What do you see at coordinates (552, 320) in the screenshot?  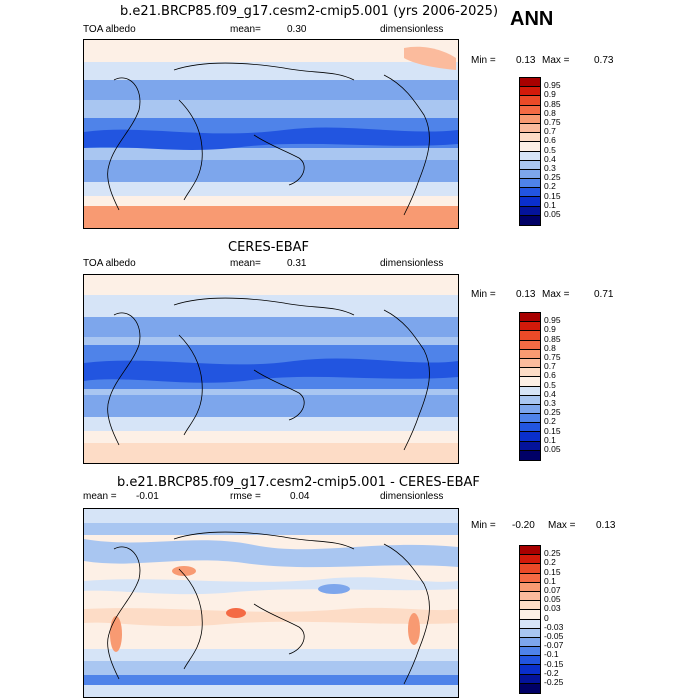 I see `colorbar-tick-label: 0.95` at bounding box center [552, 320].